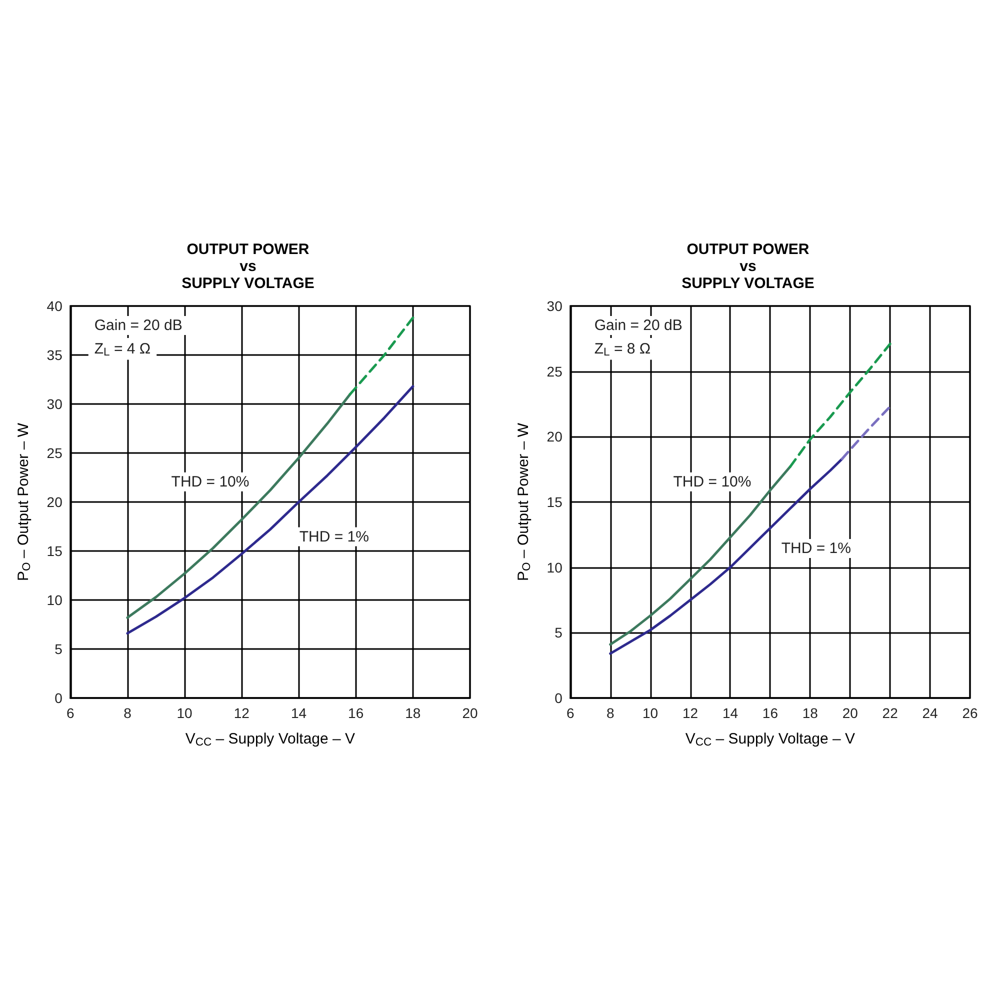 This screenshot has height=1000, width=1000. I want to click on y-tick-label: 35, so click(54, 355).